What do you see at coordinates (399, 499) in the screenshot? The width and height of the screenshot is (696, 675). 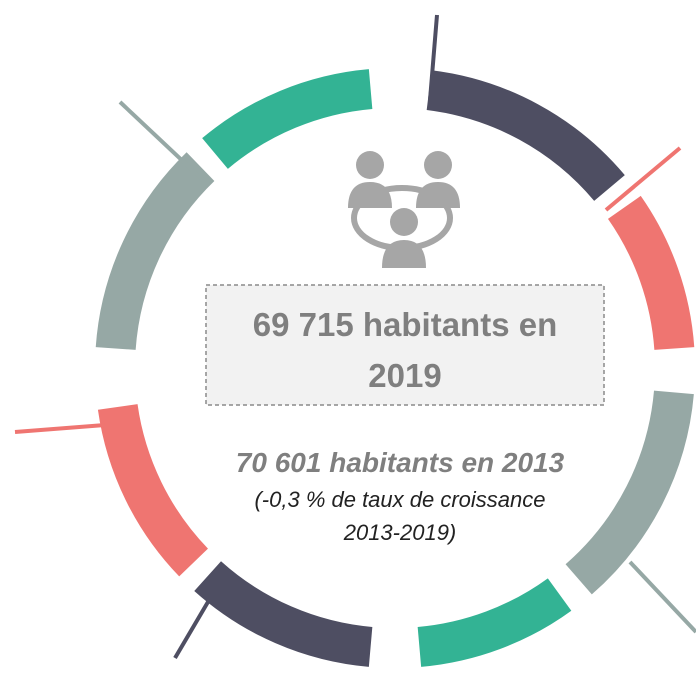 I see `previous-detail: (-0,3 % de taux de croissance` at bounding box center [399, 499].